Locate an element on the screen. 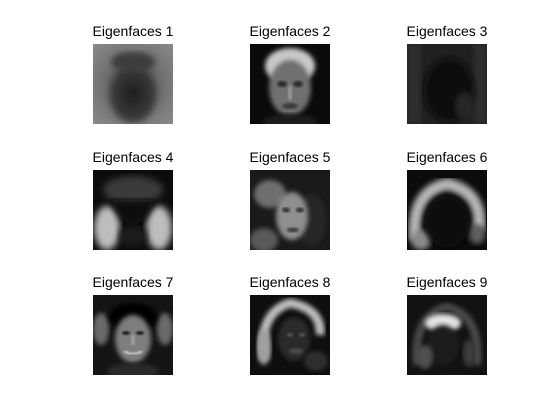 This screenshot has height=420, width=560. eigenface-panel-6: Eigenfaces 6 is located at coordinates (447, 203).